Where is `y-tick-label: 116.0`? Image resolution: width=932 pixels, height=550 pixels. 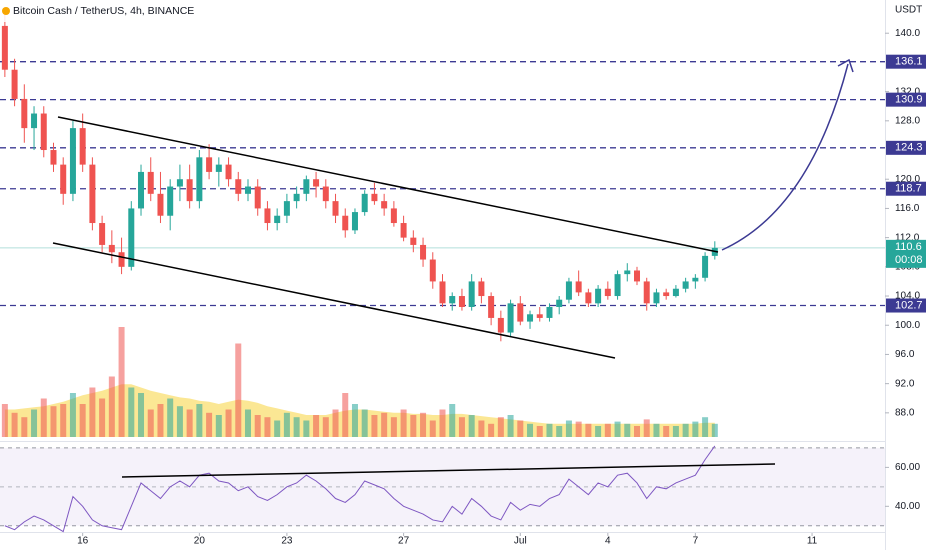
y-tick-label: 116.0 is located at coordinates (907, 208).